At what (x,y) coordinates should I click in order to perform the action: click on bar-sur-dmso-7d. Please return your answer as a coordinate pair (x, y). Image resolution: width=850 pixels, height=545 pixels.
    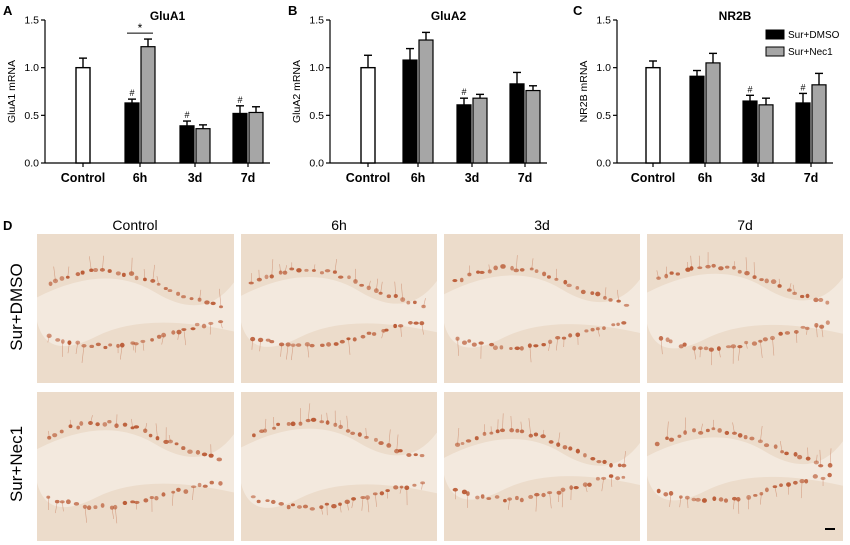
    Looking at the image, I should click on (517, 123).